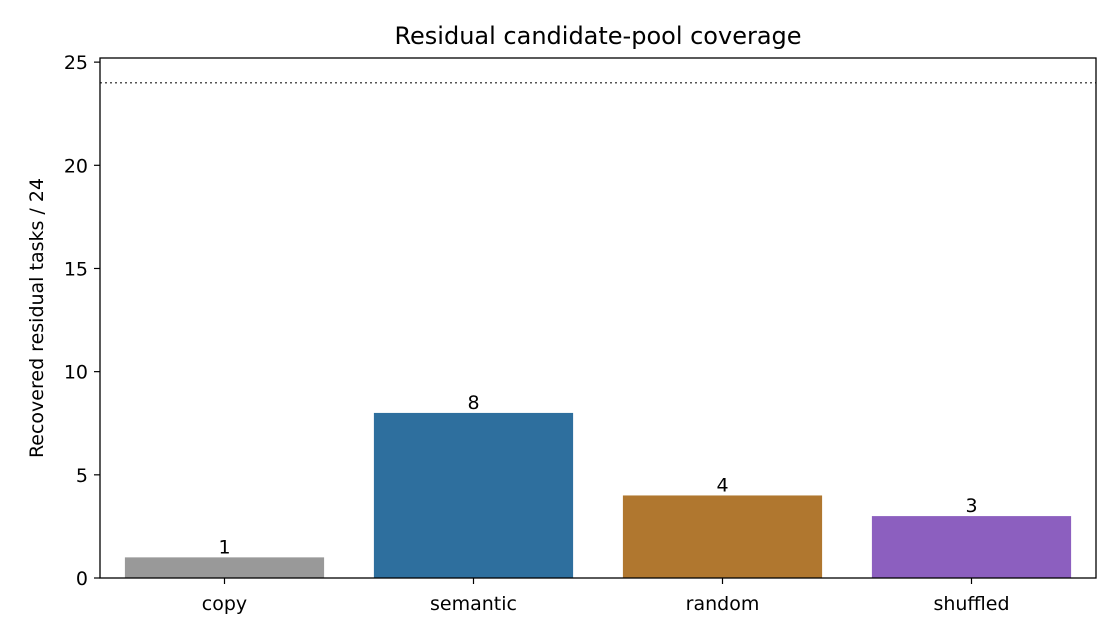 The height and width of the screenshot is (640, 1120). I want to click on y-tick-label: 20, so click(76, 166).